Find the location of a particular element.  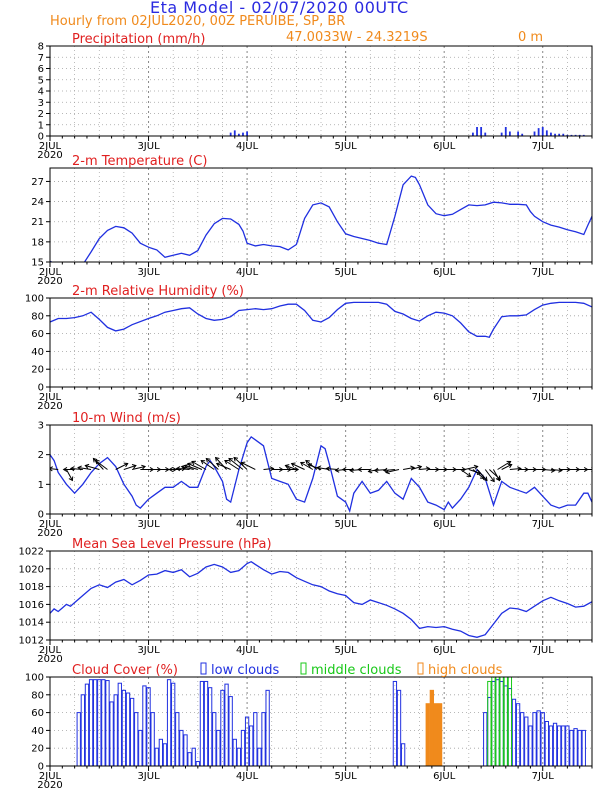

humidity-ytick-label: 80 is located at coordinates (37, 316).